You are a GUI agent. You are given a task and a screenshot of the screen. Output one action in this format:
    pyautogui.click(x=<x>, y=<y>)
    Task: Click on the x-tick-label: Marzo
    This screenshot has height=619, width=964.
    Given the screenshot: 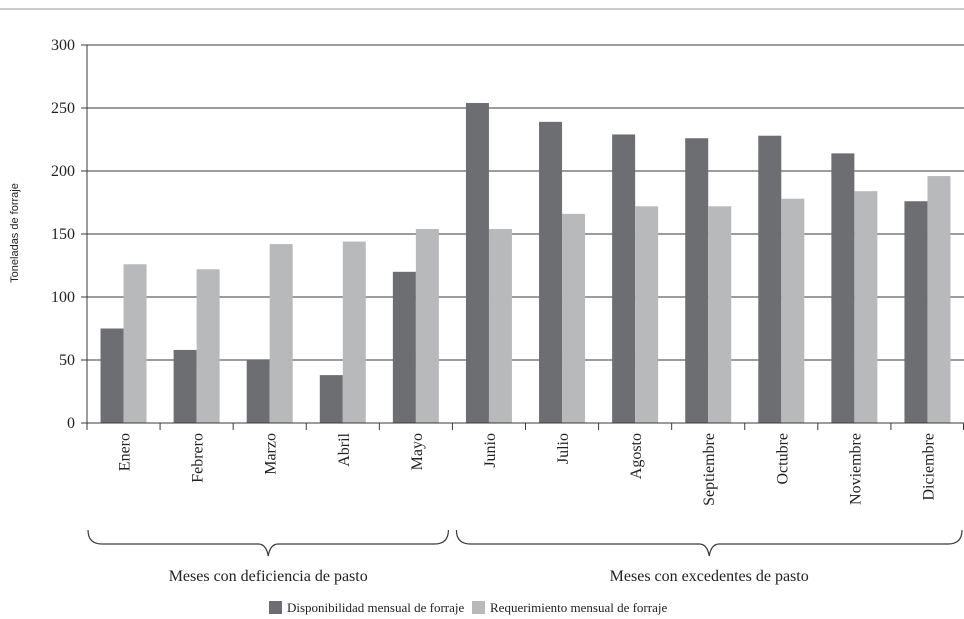 What is the action you would take?
    pyautogui.click(x=271, y=454)
    